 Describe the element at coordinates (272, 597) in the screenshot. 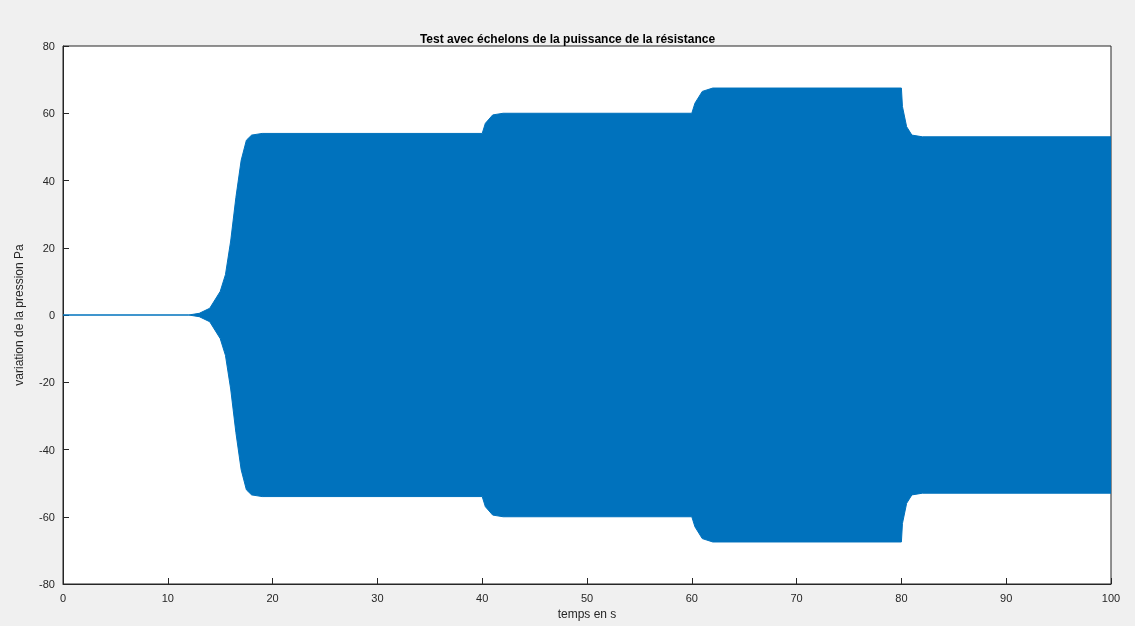

I see `x-tick-label: 20` at that location.